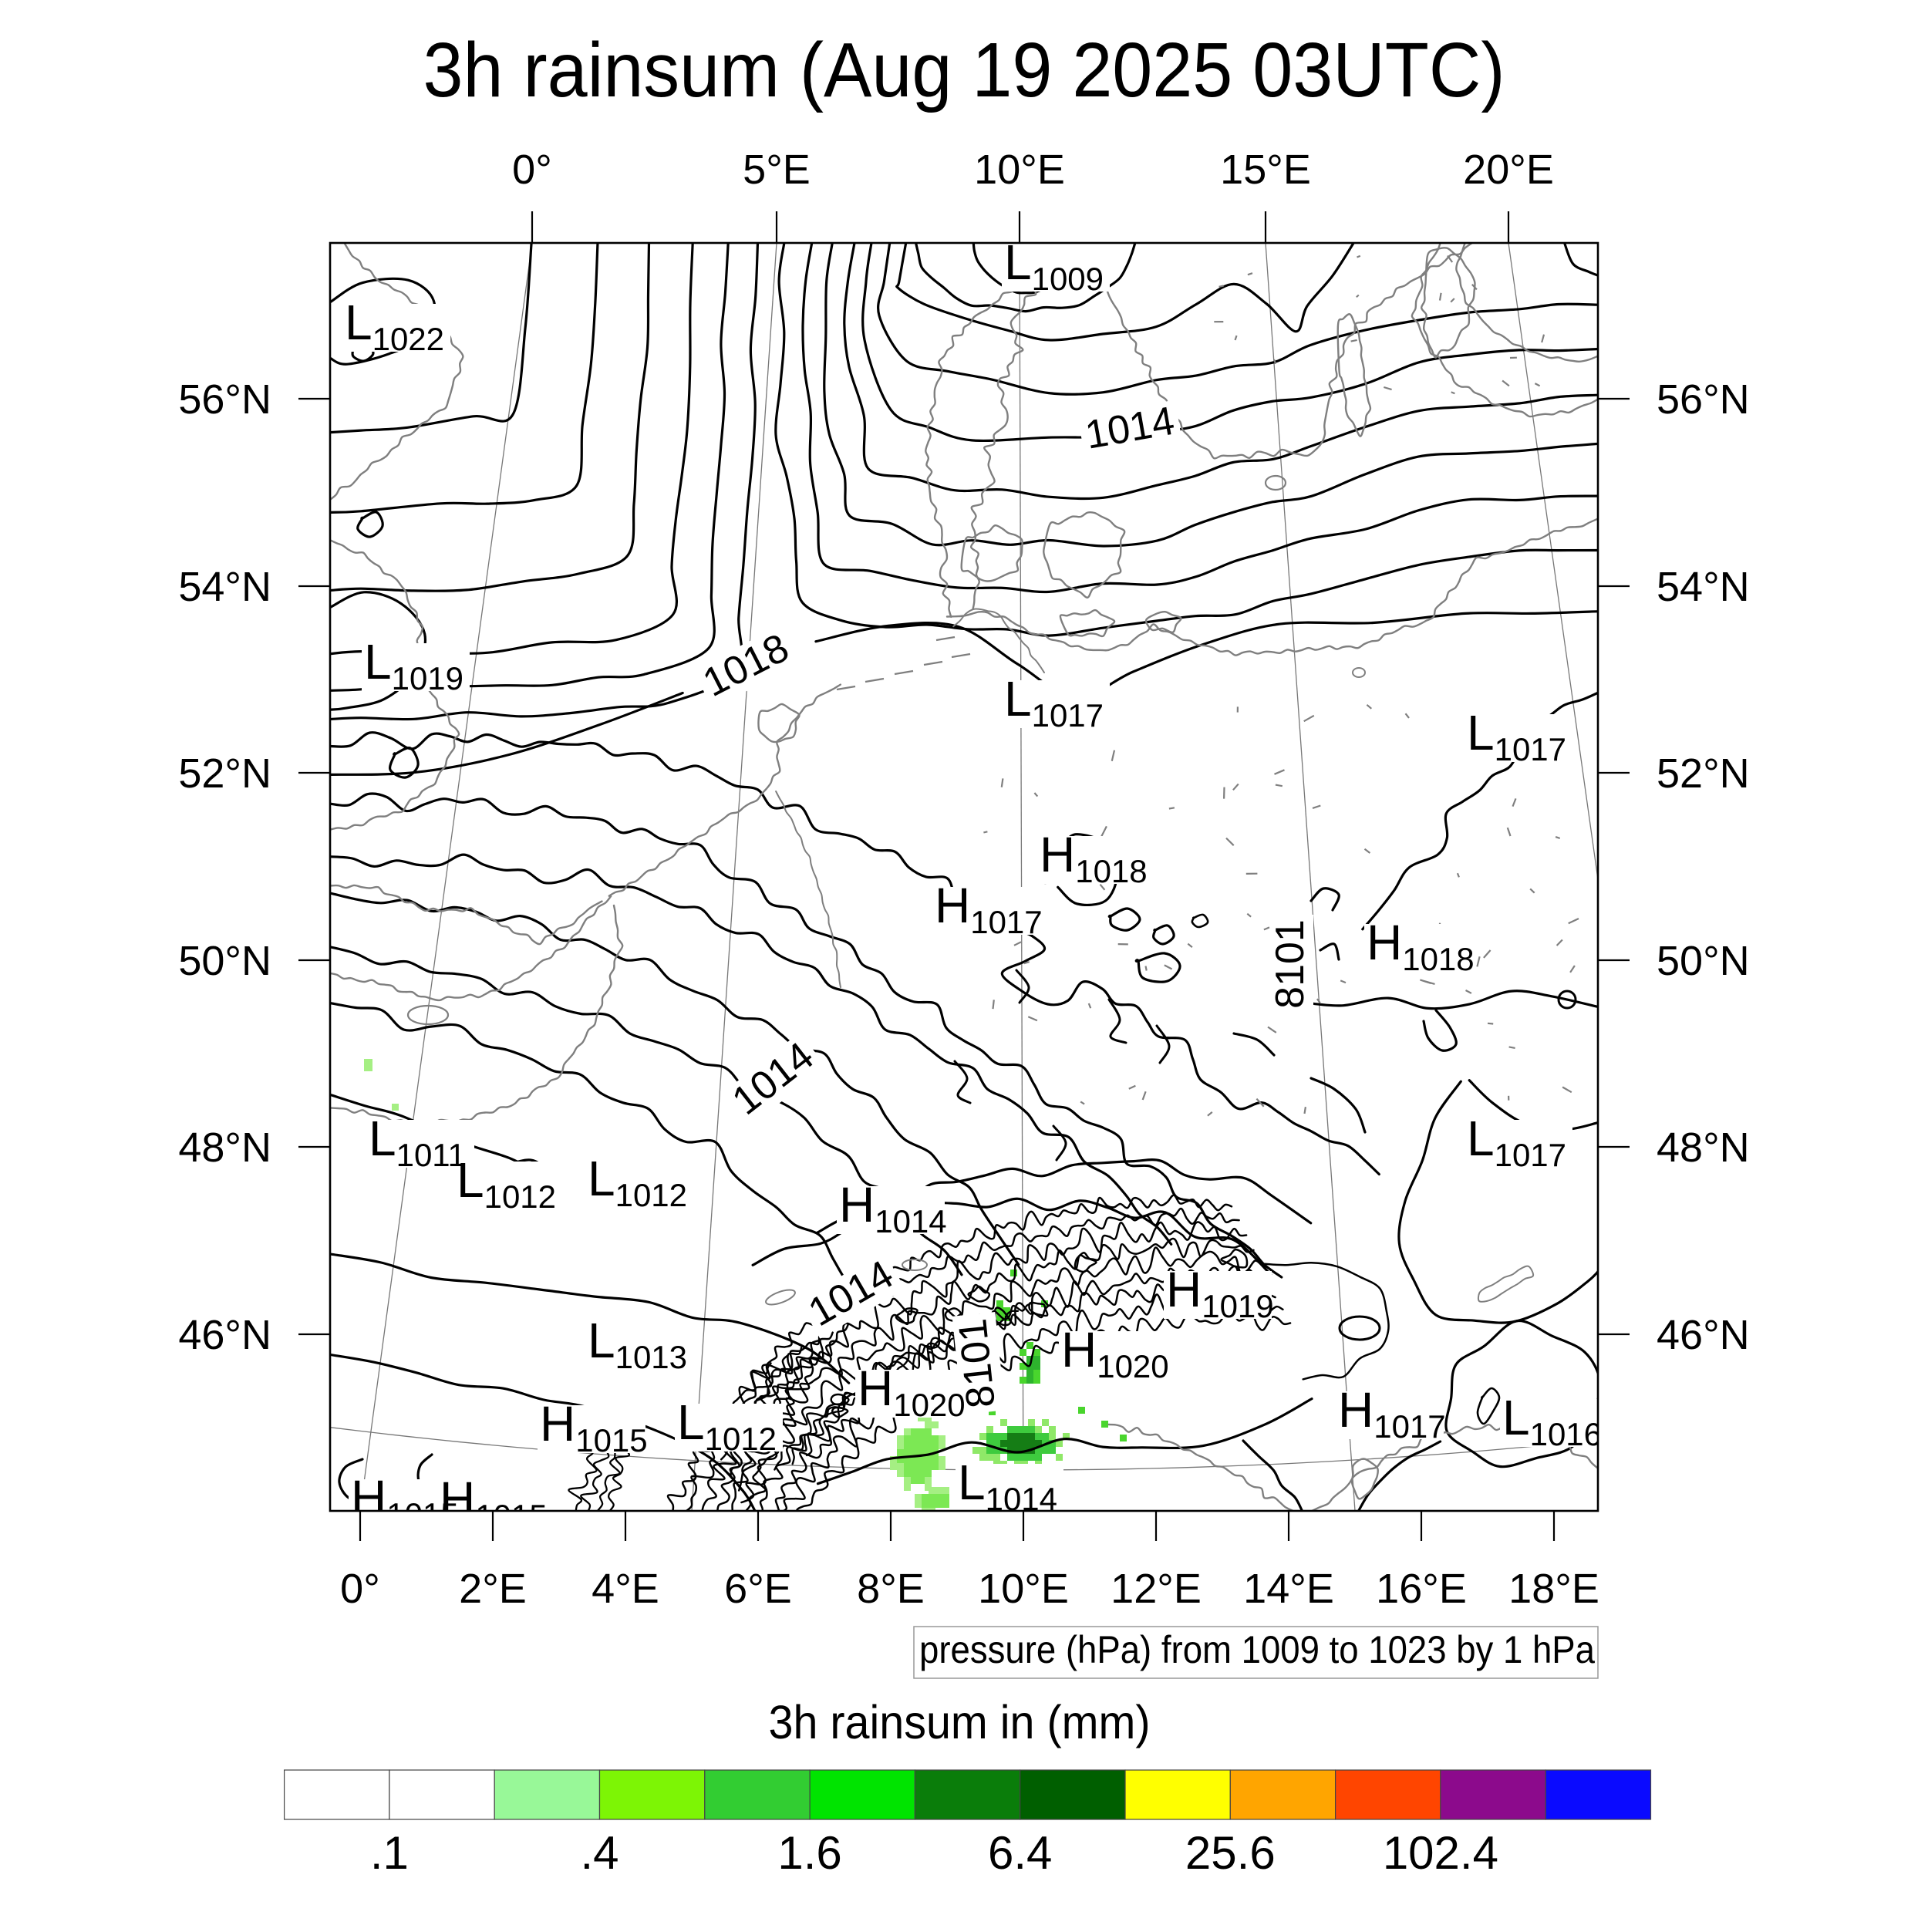 The height and width of the screenshot is (1932, 1928). Describe the element at coordinates (389, 1853) in the screenshot. I see `svg-text: .1` at that location.